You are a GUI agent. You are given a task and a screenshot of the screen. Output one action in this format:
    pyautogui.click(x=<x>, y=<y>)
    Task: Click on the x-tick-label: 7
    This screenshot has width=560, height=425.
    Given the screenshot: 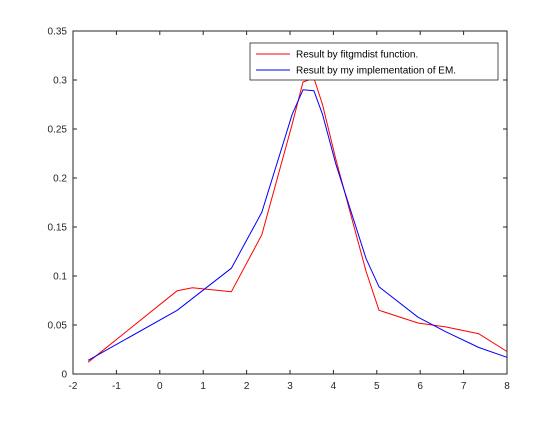 What is the action you would take?
    pyautogui.click(x=464, y=386)
    